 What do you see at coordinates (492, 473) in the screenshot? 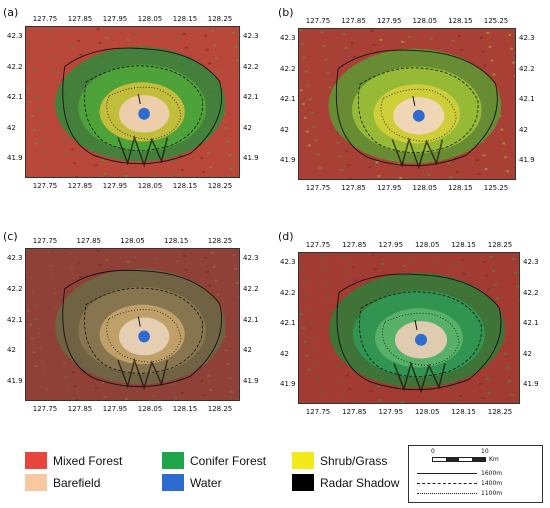
I see `contour-1600-label: 1600m` at bounding box center [492, 473].